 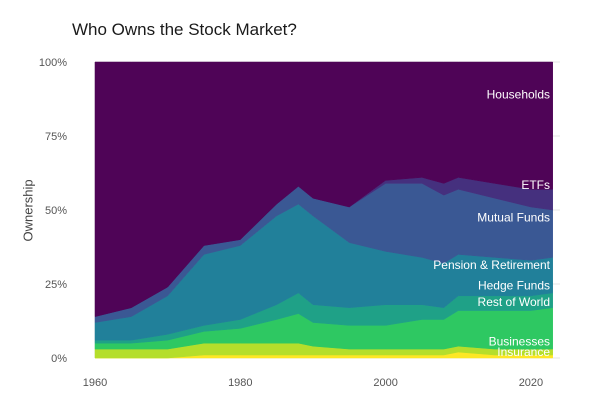 What do you see at coordinates (523, 352) in the screenshot?
I see `series-label-insurance: Insurance` at bounding box center [523, 352].